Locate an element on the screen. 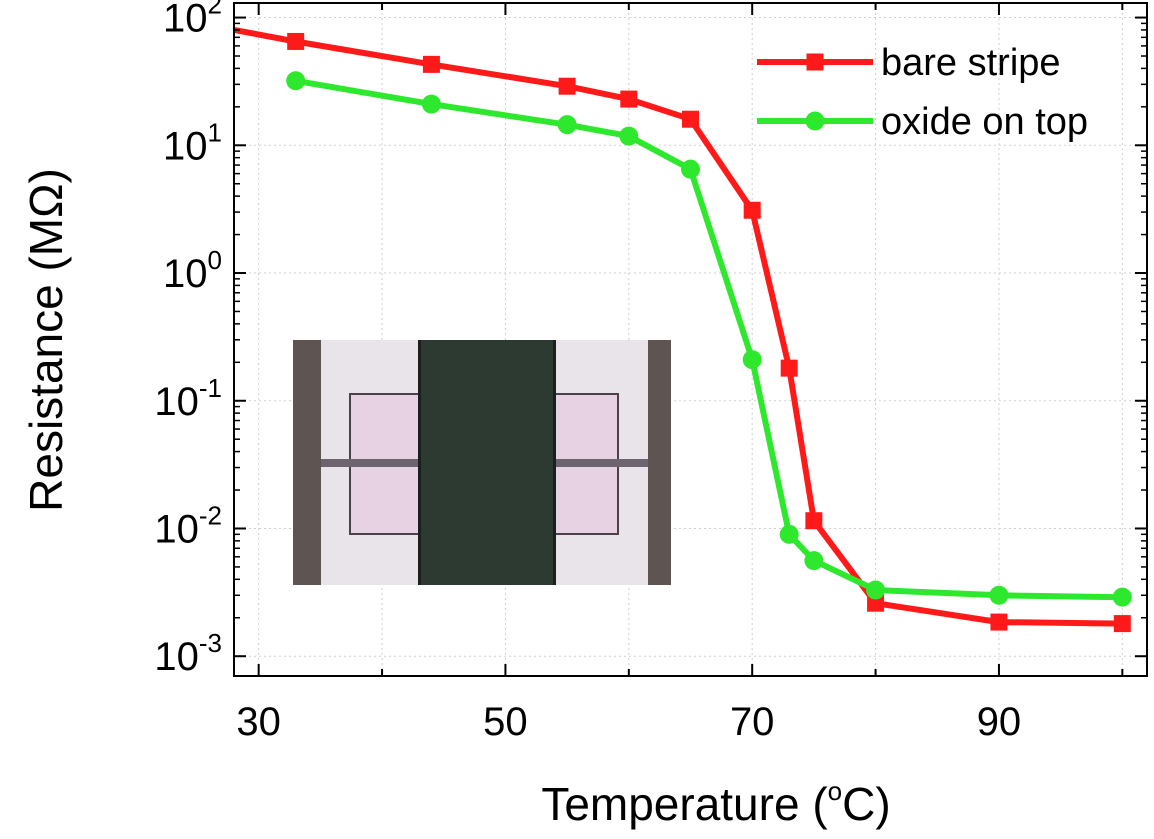 Image resolution: width=1154 pixels, height=839 pixels. y-tick-label: 102 is located at coordinates (192, 20).